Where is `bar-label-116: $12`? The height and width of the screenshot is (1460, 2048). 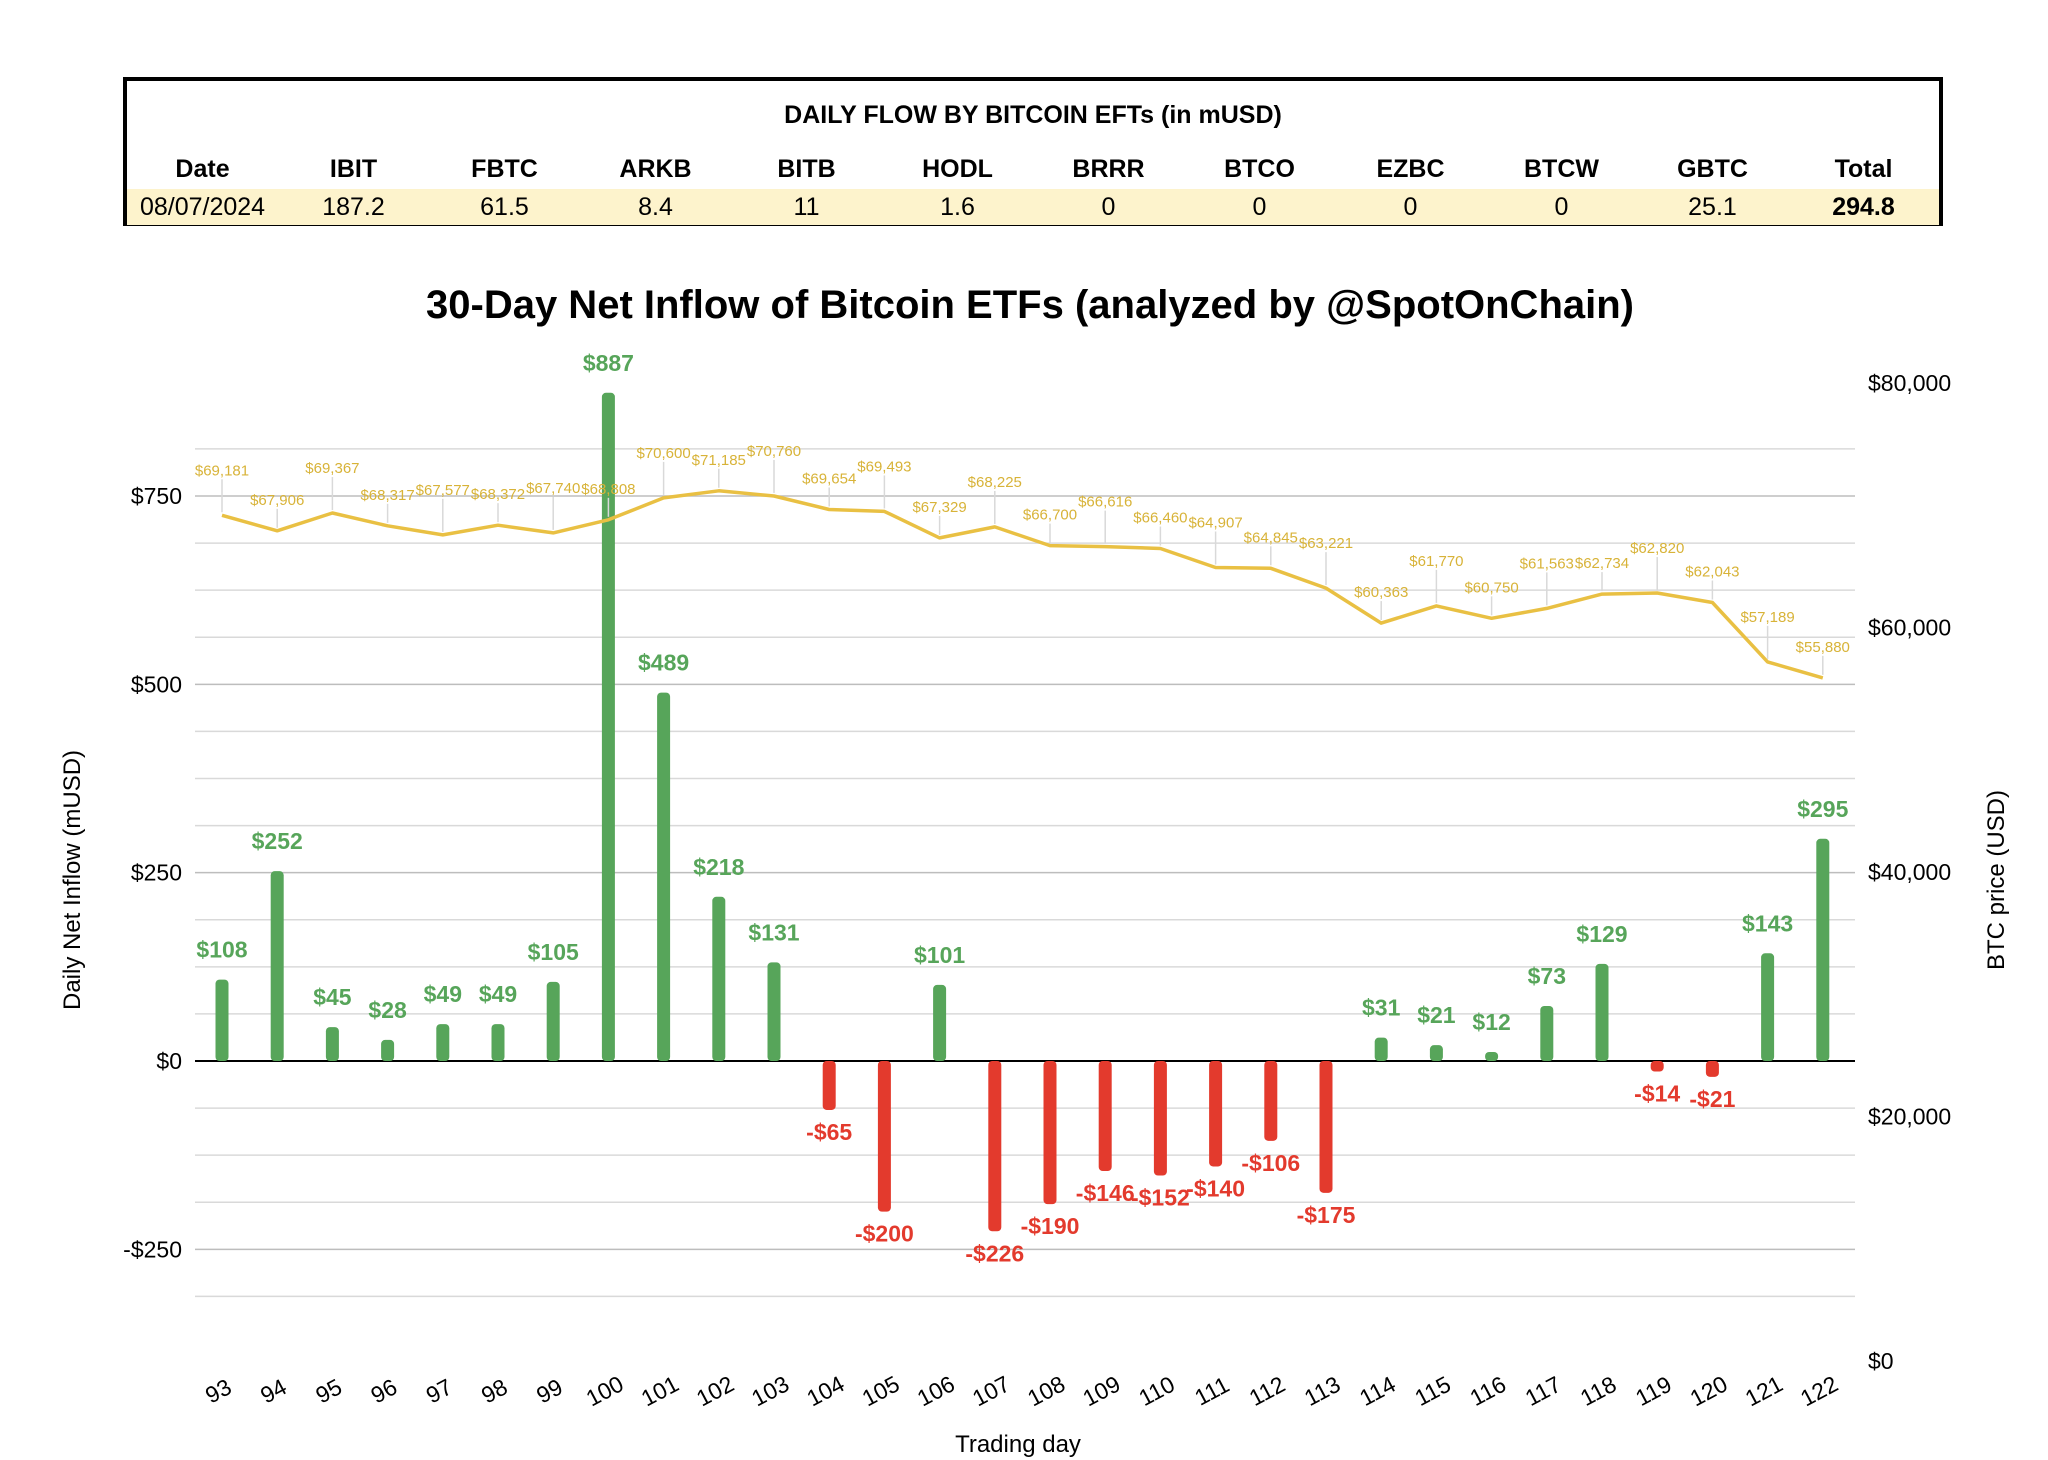
bar-label-116: $12 is located at coordinates (1491, 1022).